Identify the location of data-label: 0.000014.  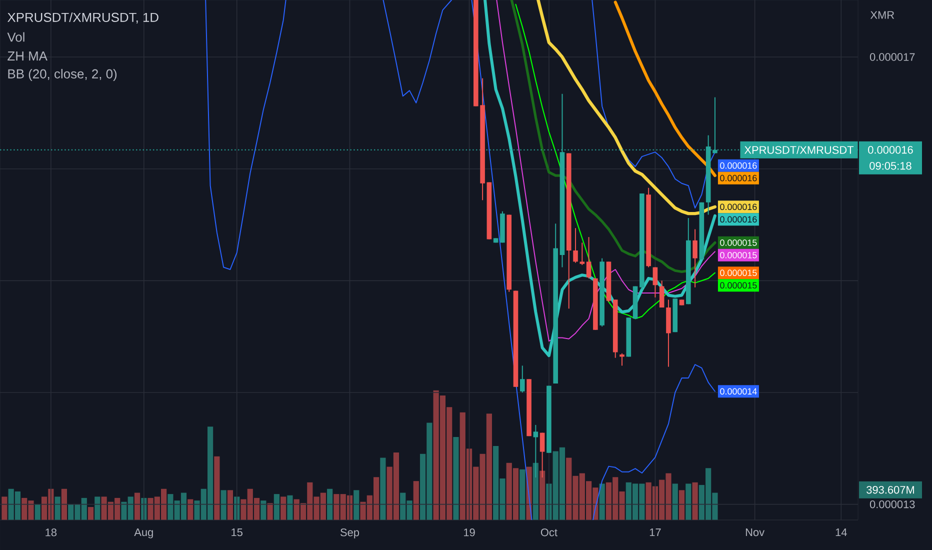
(738, 391).